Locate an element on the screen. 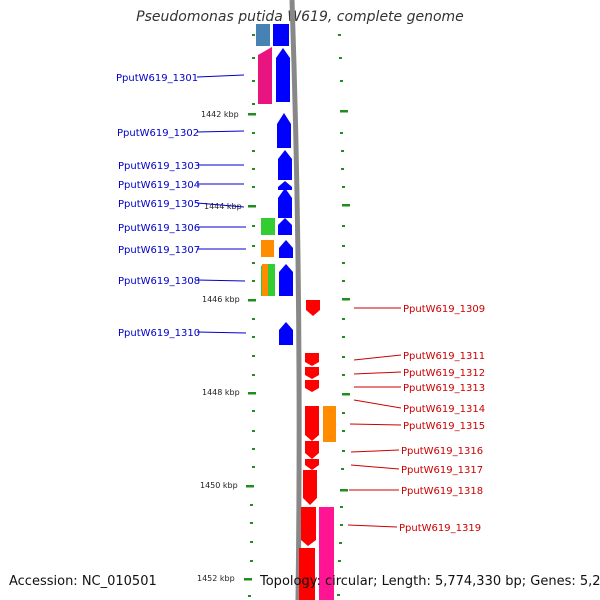  left-guide is located at coordinates (251, 315).